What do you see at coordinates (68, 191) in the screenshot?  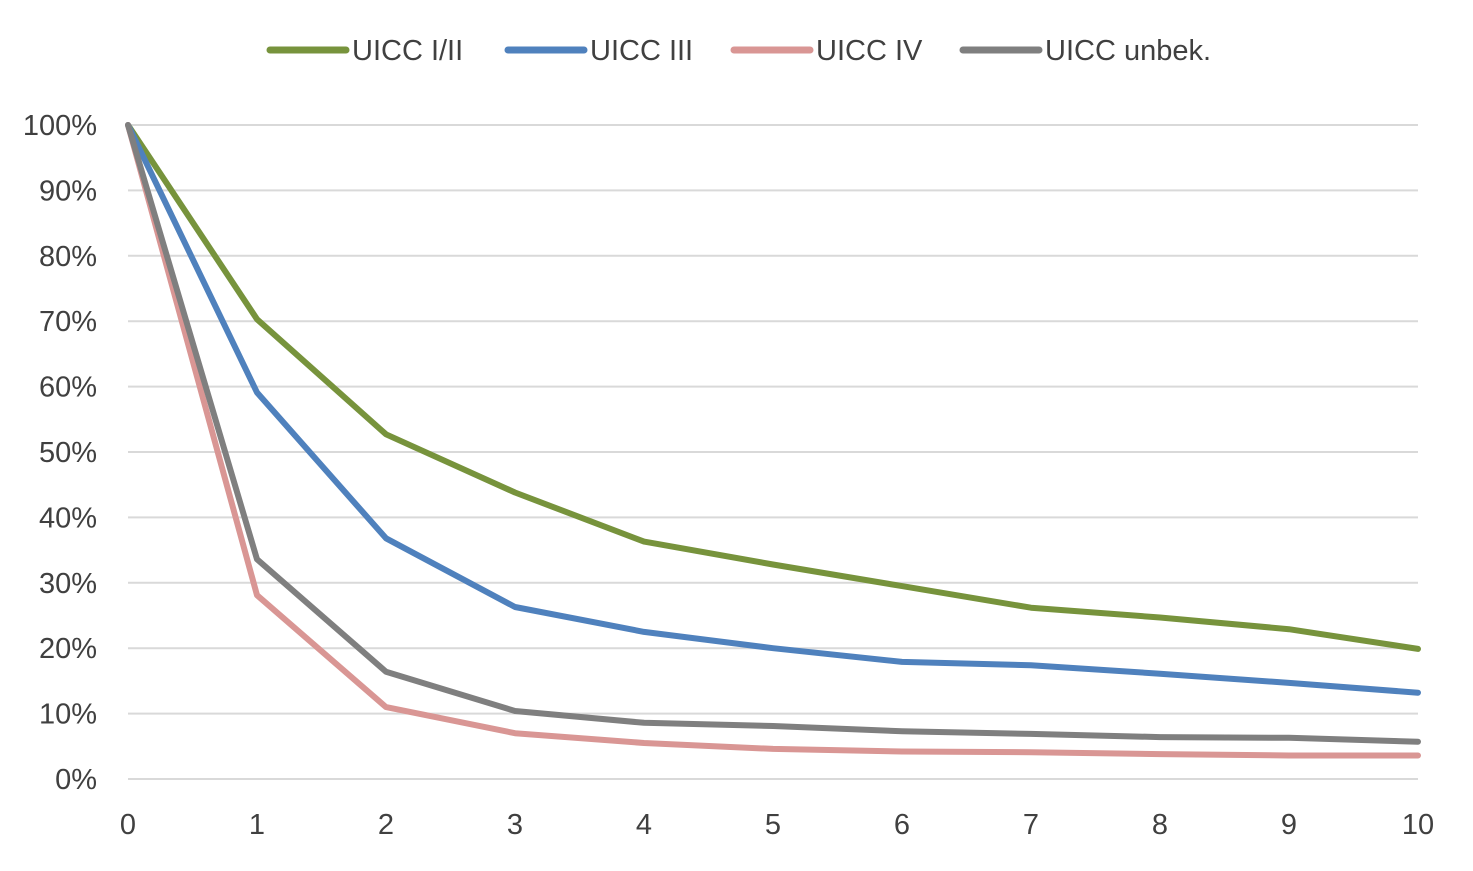 I see `y-tick-label: 90%` at bounding box center [68, 191].